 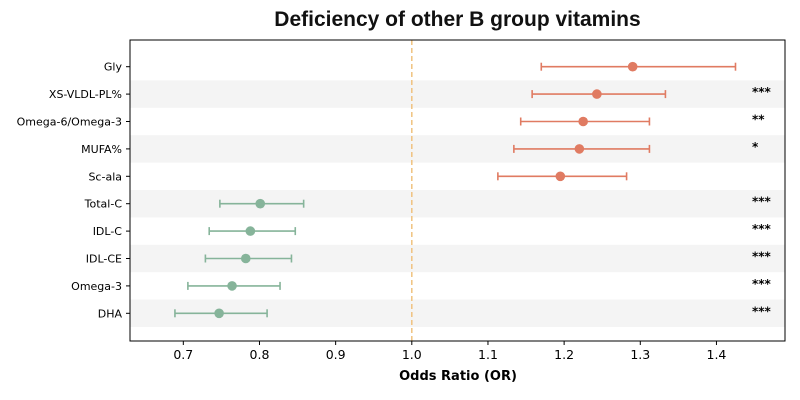 What do you see at coordinates (488, 354) in the screenshot?
I see `x-tick-label: 1.1` at bounding box center [488, 354].